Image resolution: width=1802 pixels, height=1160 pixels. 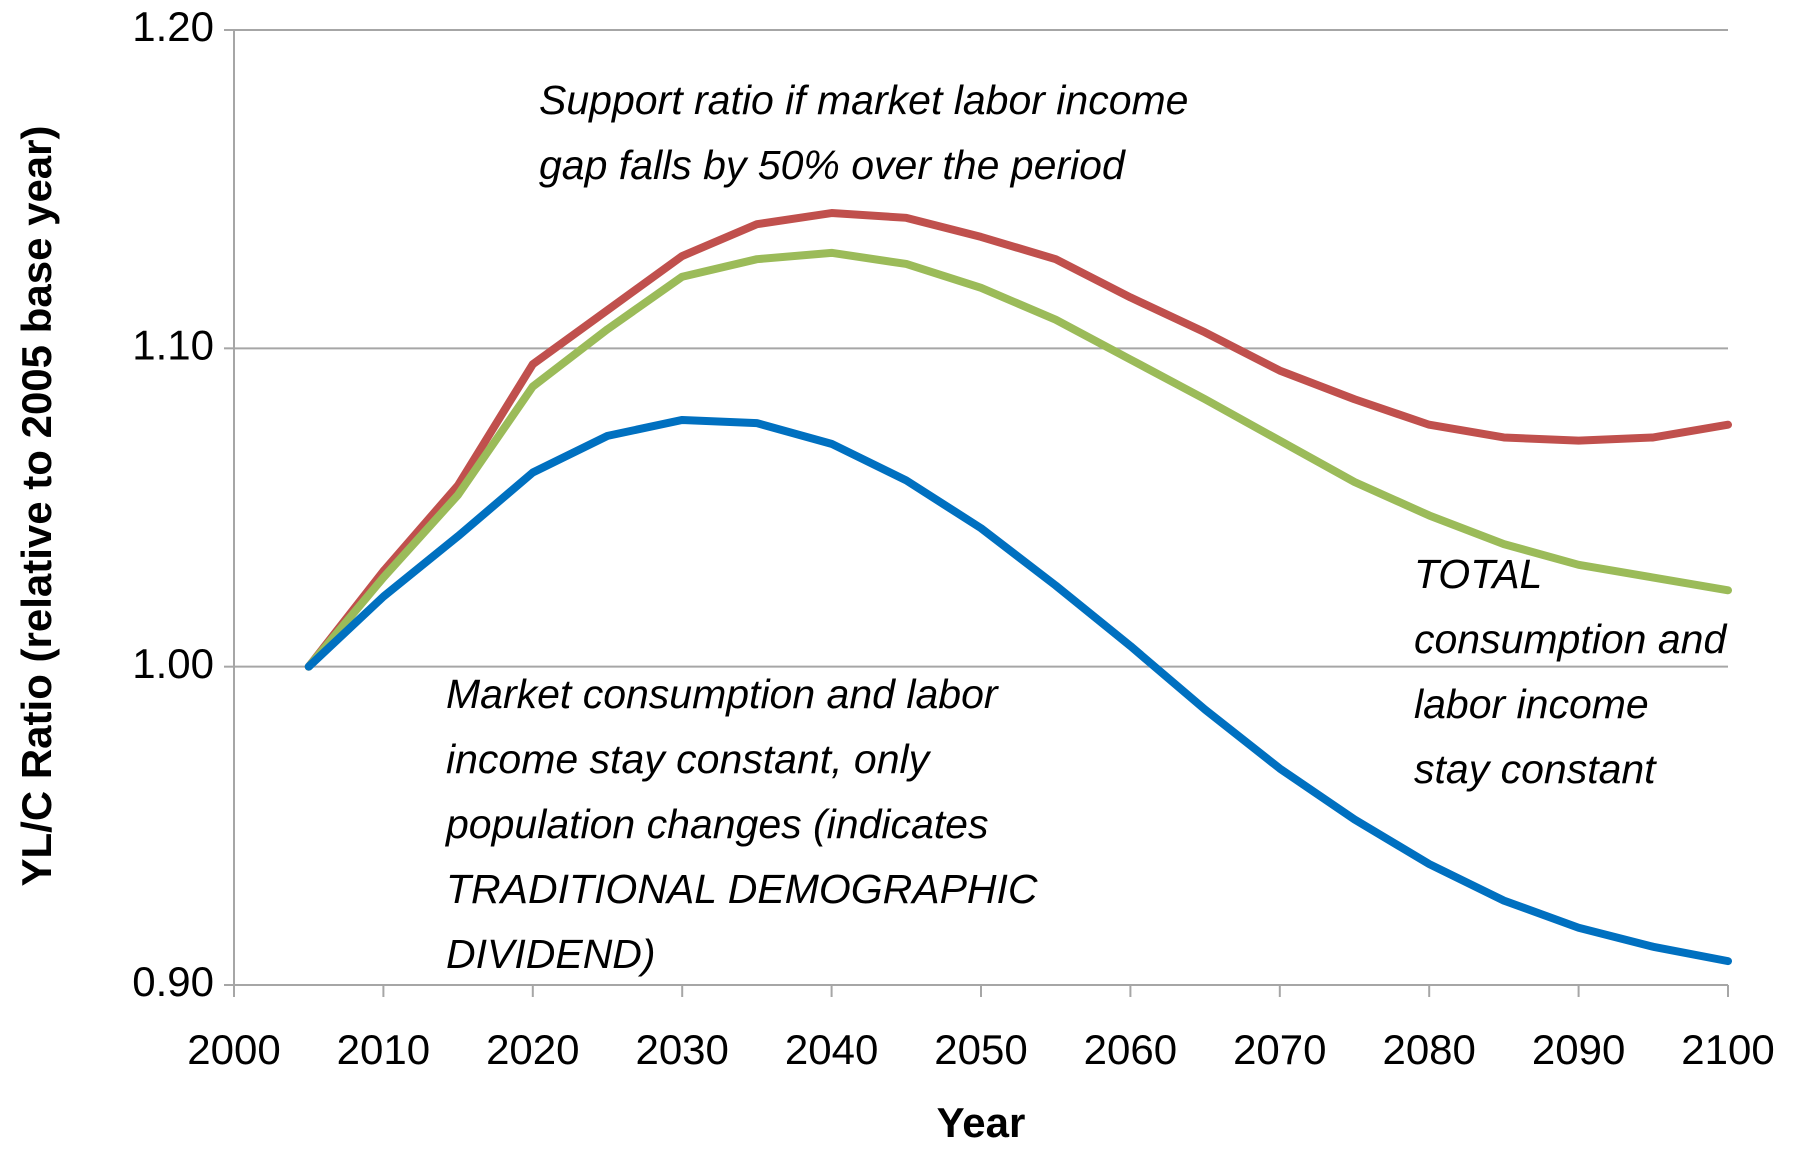 What do you see at coordinates (1531, 704) in the screenshot?
I see `annotation: labor income` at bounding box center [1531, 704].